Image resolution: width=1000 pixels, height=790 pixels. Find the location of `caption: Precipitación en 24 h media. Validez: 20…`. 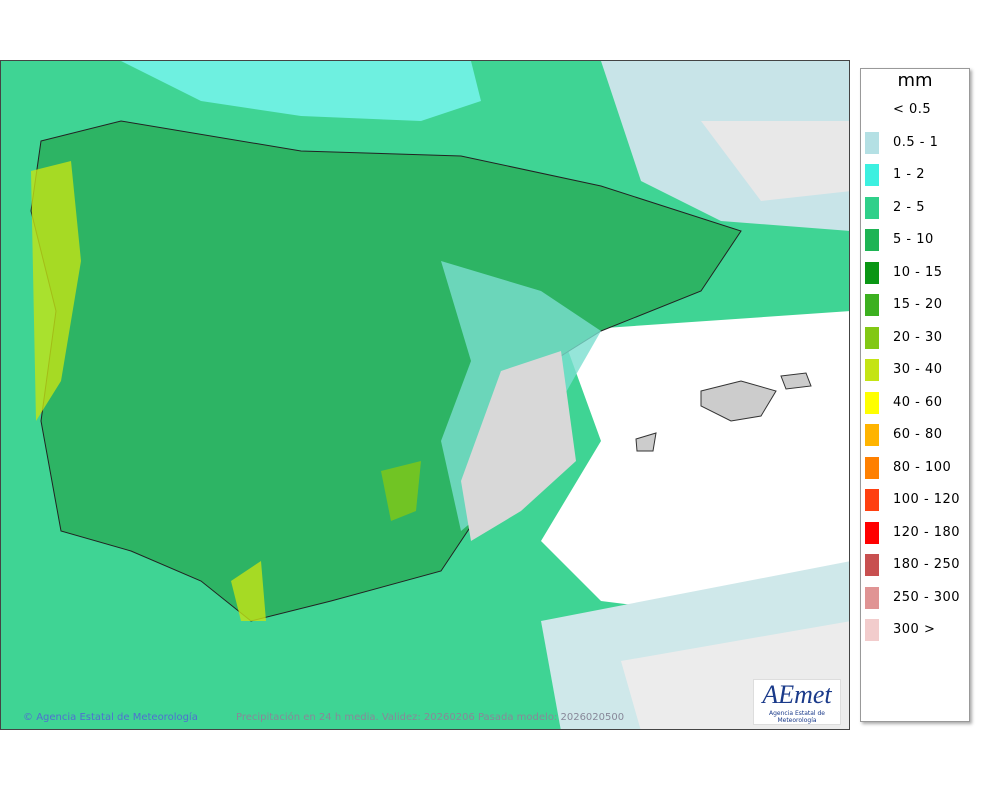

caption: Precipitación en 24 h media. Validez: 20… is located at coordinates (430, 717).